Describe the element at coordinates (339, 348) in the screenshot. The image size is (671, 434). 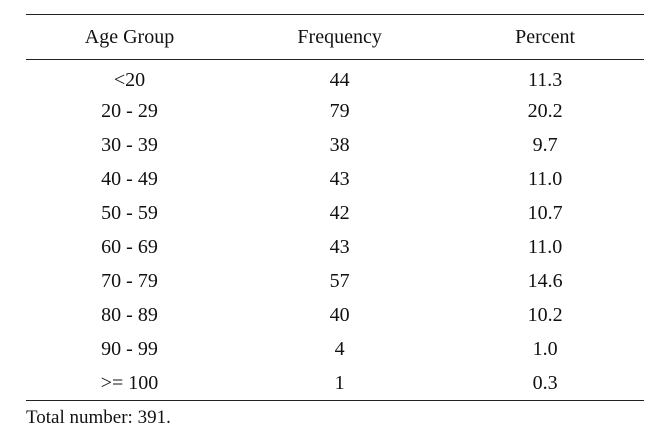
I see `frequency-cell: 4` at that location.